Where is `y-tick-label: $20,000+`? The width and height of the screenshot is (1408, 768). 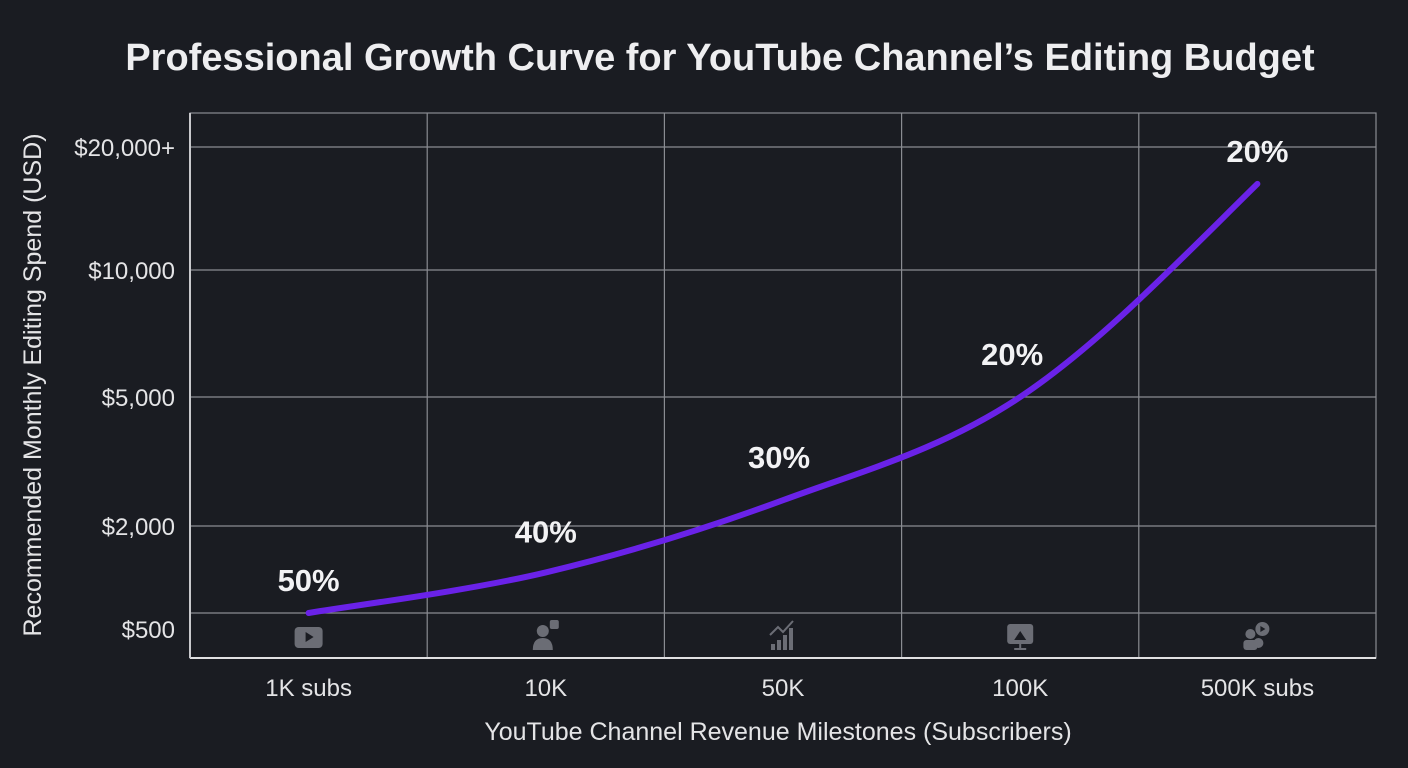
y-tick-label: $20,000+ is located at coordinates (124, 148).